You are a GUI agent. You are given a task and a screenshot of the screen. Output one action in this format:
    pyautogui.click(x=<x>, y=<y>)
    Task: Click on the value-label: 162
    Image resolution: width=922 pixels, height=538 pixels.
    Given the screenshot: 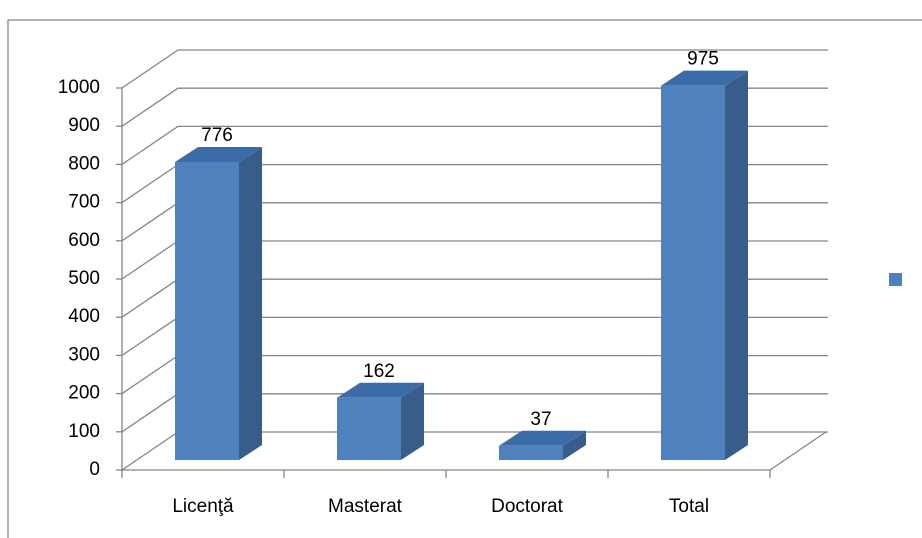 What is the action you would take?
    pyautogui.click(x=379, y=371)
    